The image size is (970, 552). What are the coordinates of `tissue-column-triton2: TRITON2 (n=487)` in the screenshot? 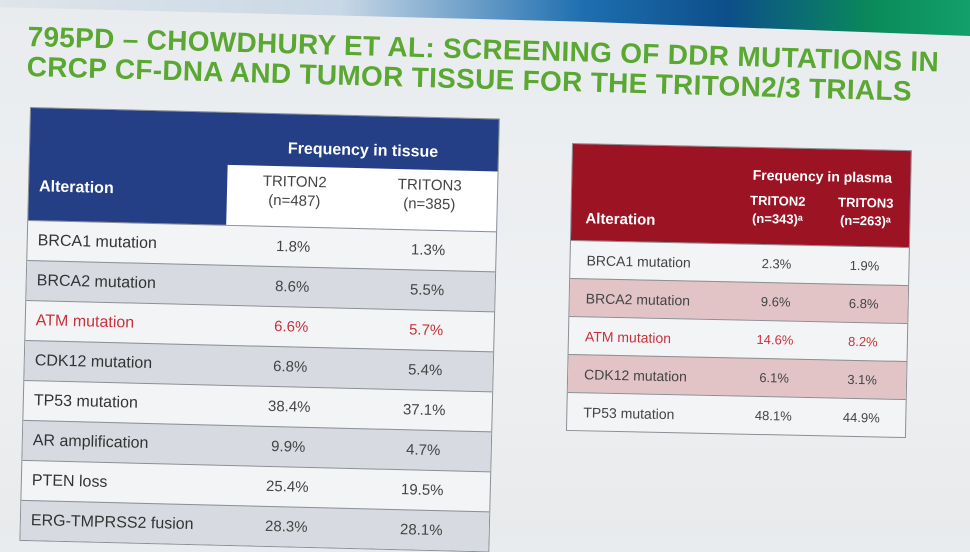 It's located at (295, 191).